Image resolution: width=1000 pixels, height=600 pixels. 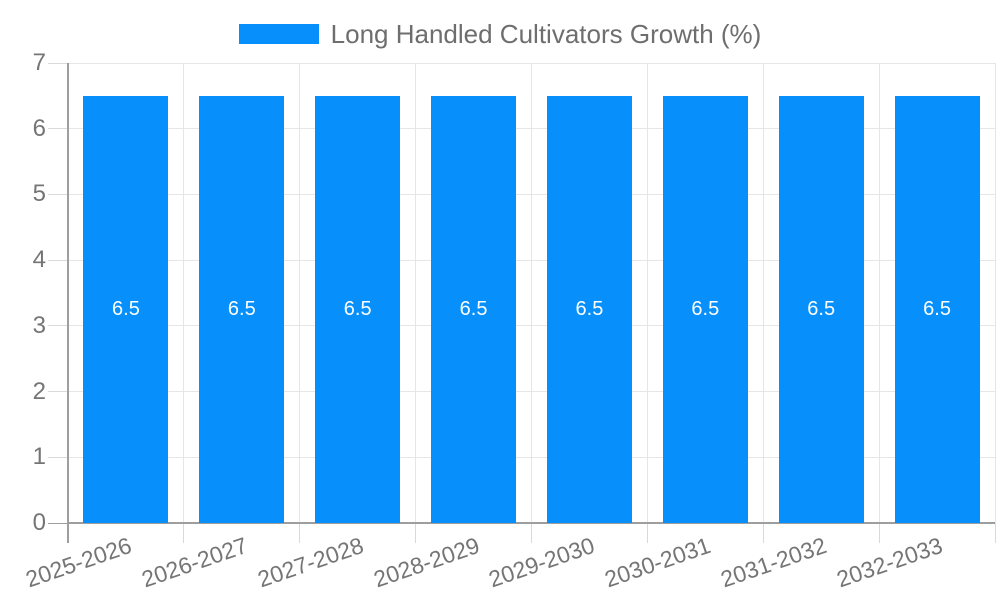 I want to click on y-axis-label: 2, so click(x=39, y=391).